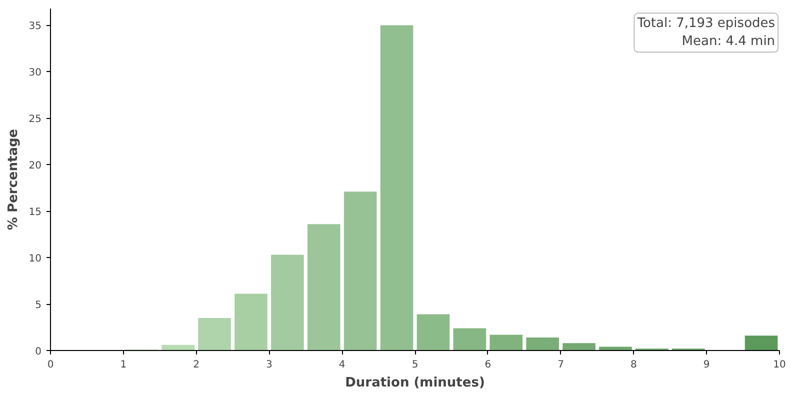 The image size is (793, 393). What do you see at coordinates (38, 352) in the screenshot?
I see `y-tick-label: 0` at bounding box center [38, 352].